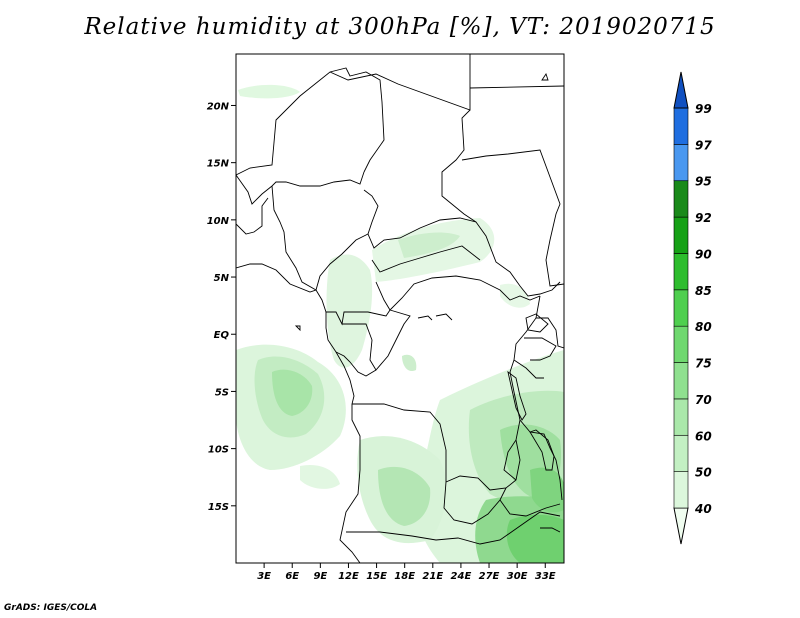 The width and height of the screenshot is (800, 618). What do you see at coordinates (703, 291) in the screenshot?
I see `colorbar-level-label: 85` at bounding box center [703, 291].